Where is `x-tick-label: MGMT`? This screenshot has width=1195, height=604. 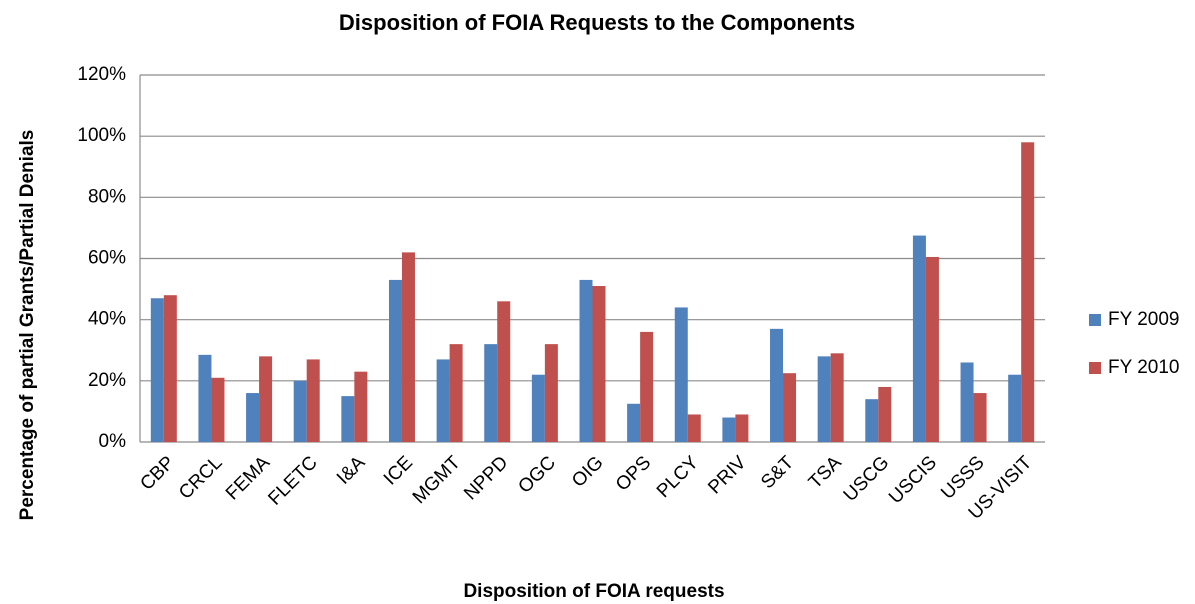 x-tick-label: MGMT is located at coordinates (437, 480).